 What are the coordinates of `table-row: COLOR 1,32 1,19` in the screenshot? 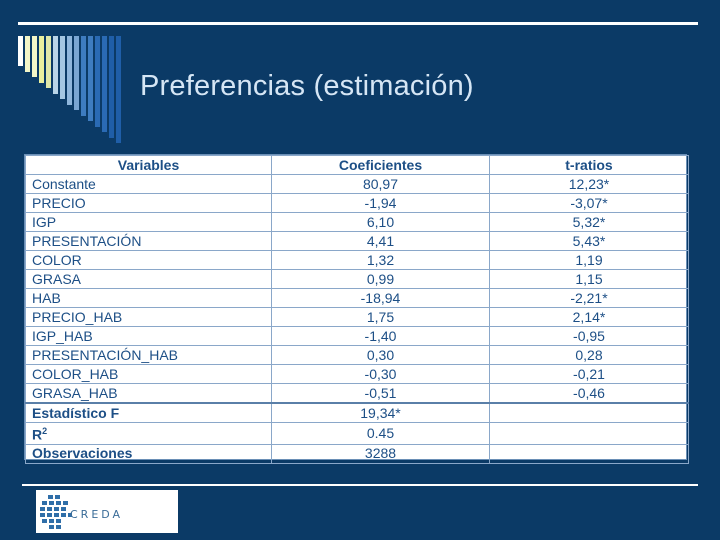 It's located at (357, 260).